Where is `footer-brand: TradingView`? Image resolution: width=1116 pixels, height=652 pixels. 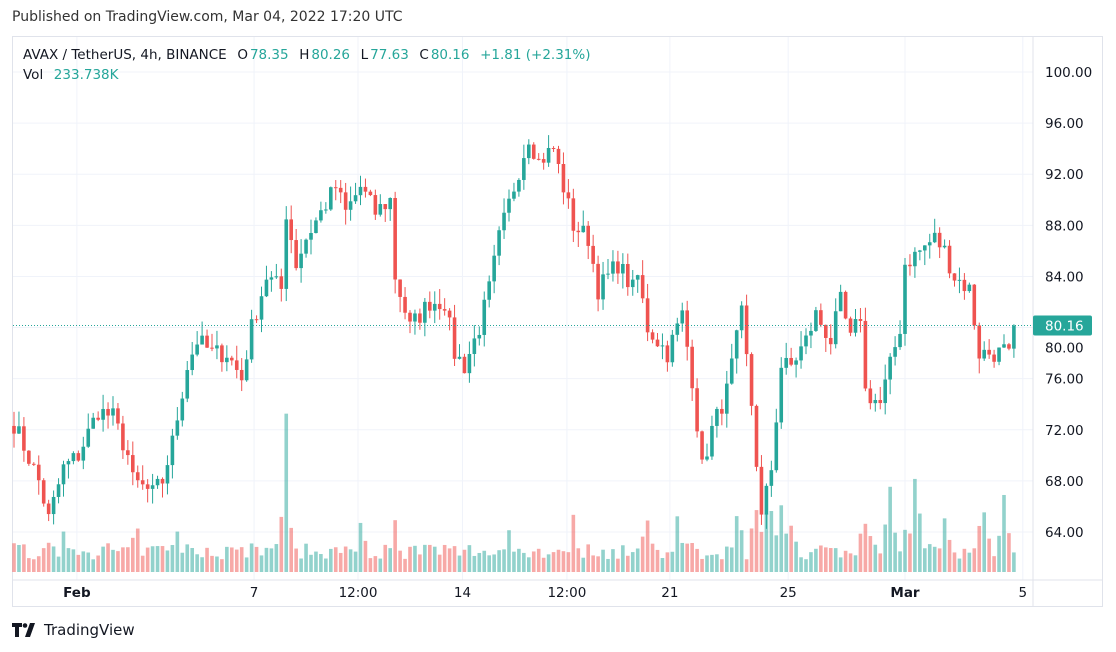
footer-brand: TradingView is located at coordinates (73, 630).